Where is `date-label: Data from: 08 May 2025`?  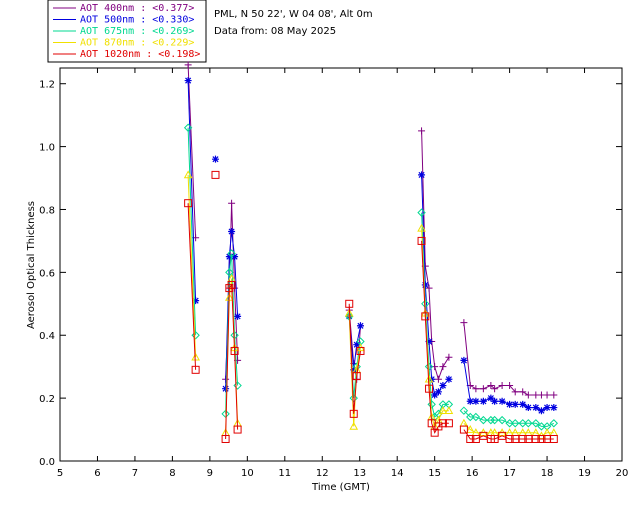 date-label: Data from: 08 May 2025 is located at coordinates (275, 31).